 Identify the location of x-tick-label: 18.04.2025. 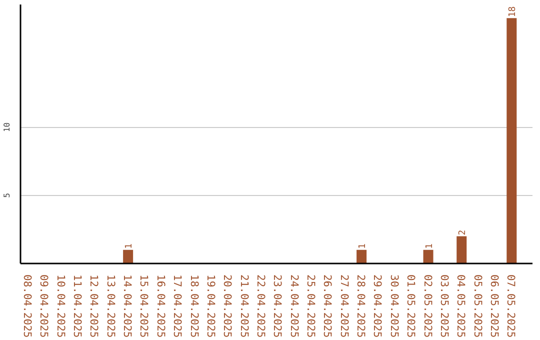
(194, 306).